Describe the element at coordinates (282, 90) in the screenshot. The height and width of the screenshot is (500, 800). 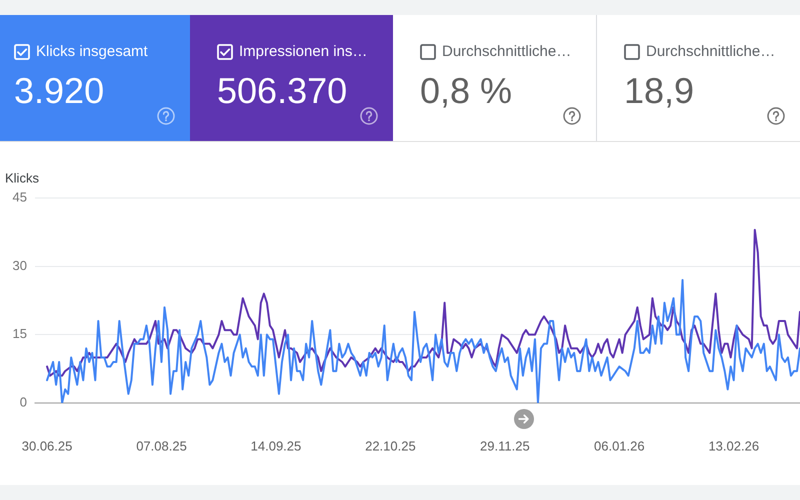
I see `text: 506.370` at that location.